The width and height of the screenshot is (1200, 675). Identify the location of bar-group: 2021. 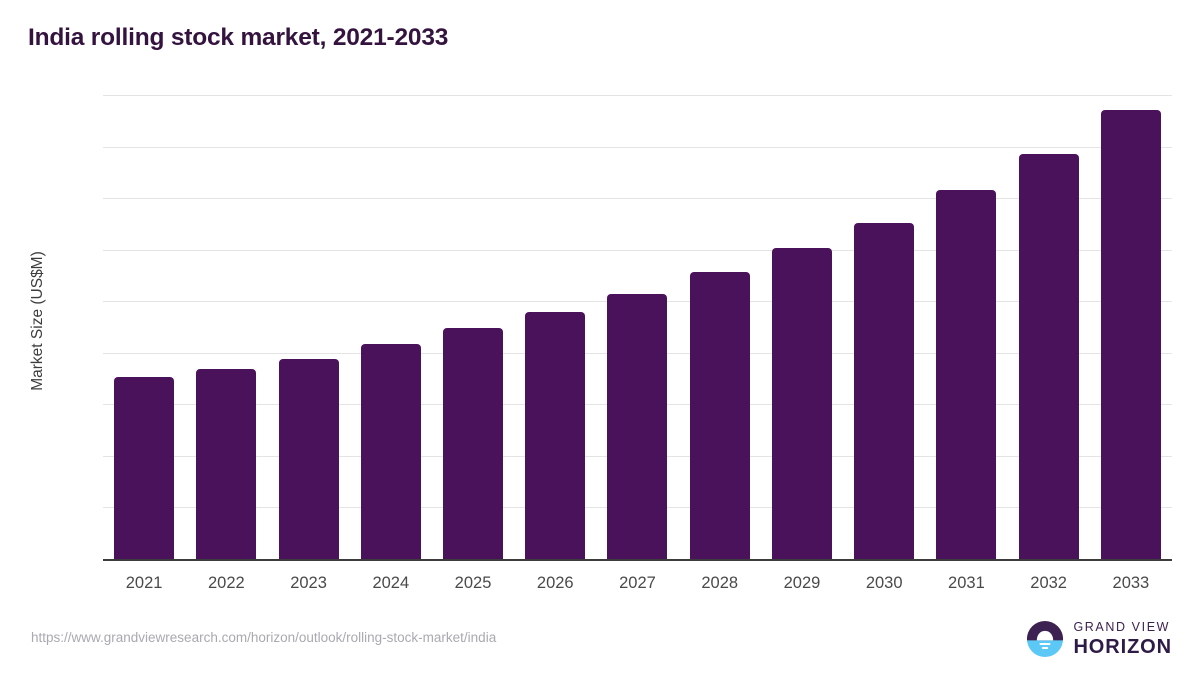
(144, 343).